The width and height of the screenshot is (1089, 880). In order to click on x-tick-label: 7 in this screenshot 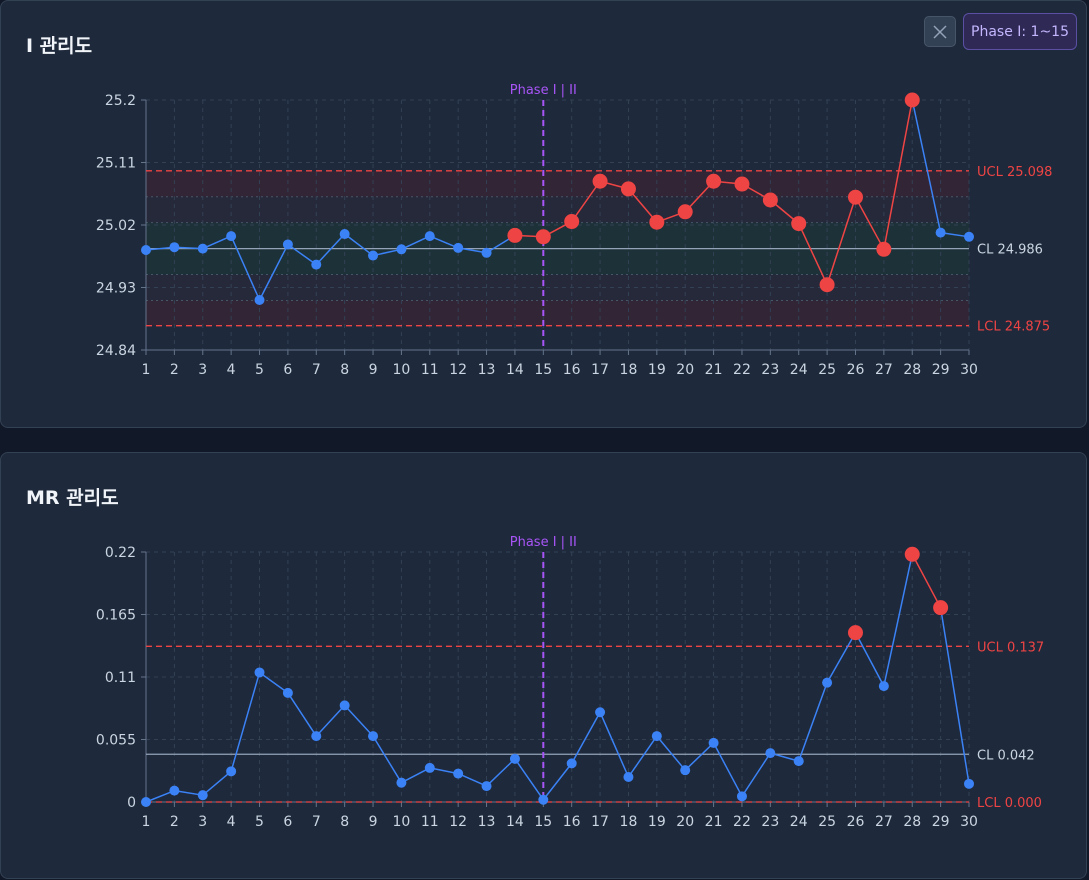, I will do `click(316, 822)`.